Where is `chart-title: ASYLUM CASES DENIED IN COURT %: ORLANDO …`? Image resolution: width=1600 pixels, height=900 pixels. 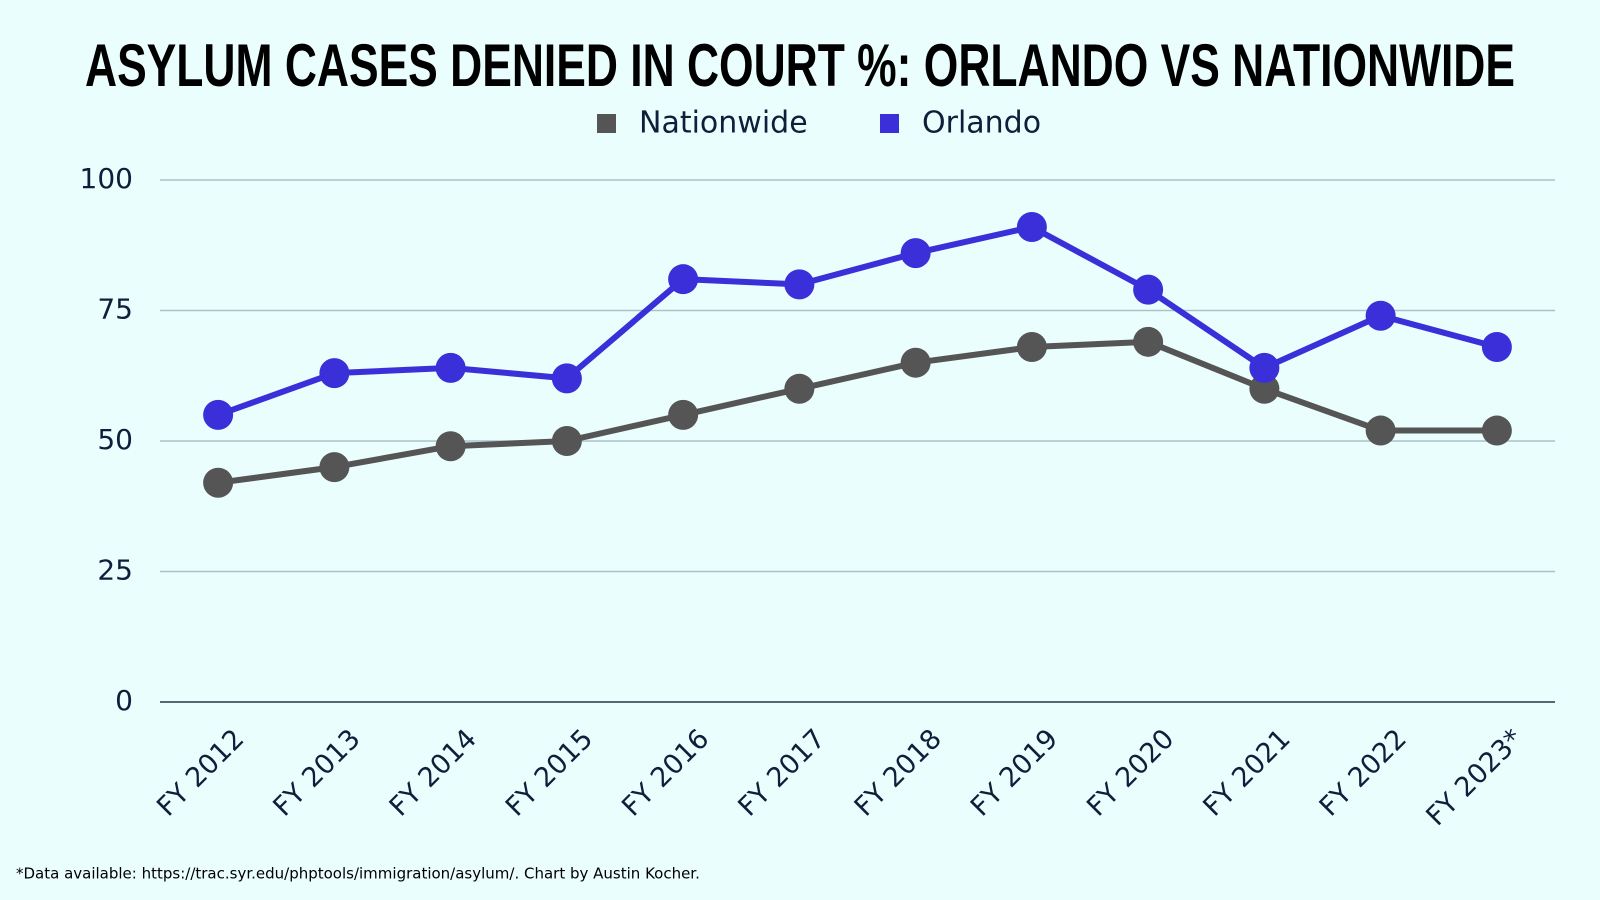 chart-title: ASYLUM CASES DENIED IN COURT %: ORLANDO … is located at coordinates (800, 65).